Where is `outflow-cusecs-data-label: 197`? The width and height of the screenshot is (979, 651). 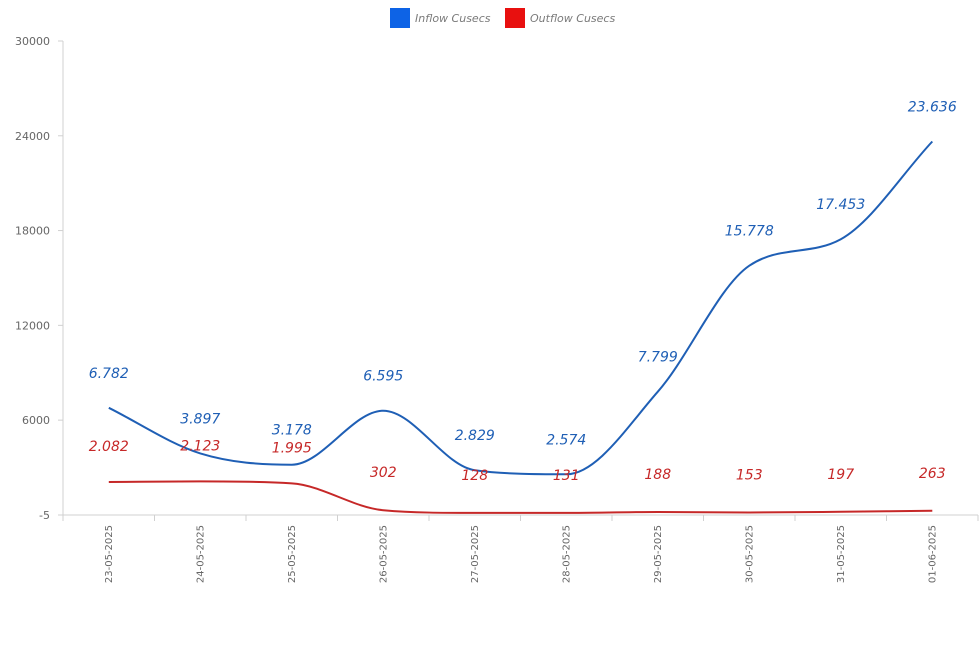
outflow-cusecs-data-label: 197 is located at coordinates (840, 475).